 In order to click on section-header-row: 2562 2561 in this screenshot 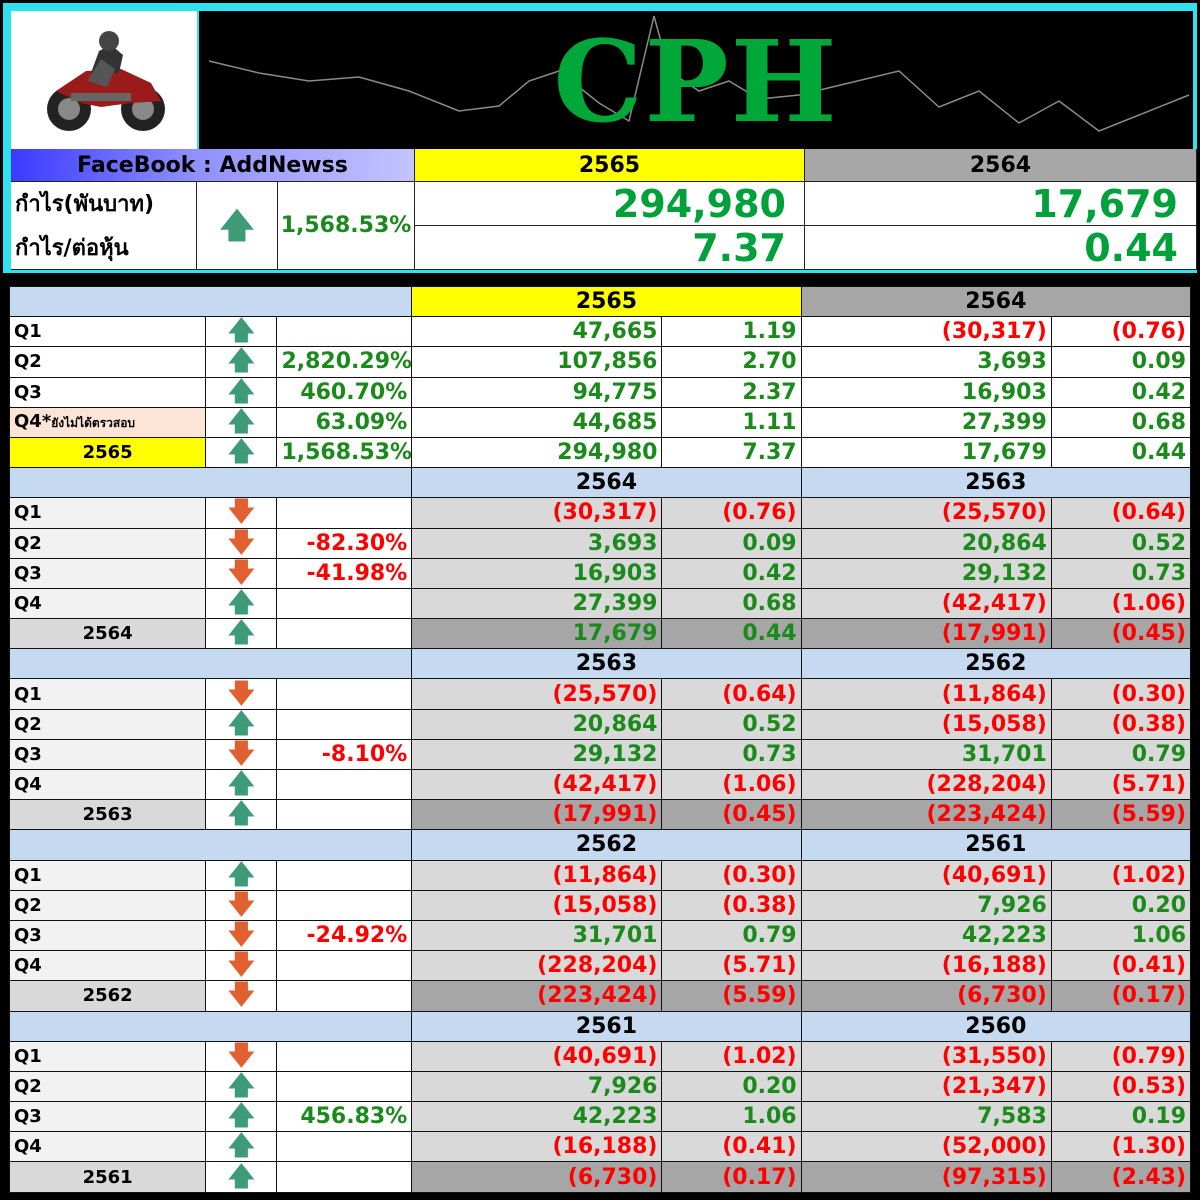, I will do `click(600, 845)`.